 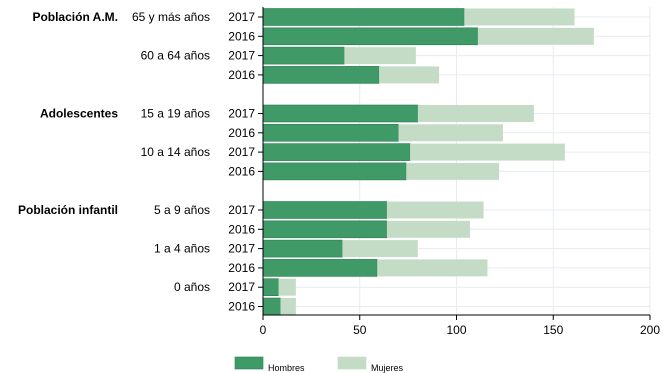 What do you see at coordinates (387, 368) in the screenshot?
I see `legend-mujeres-label: Mujeres` at bounding box center [387, 368].